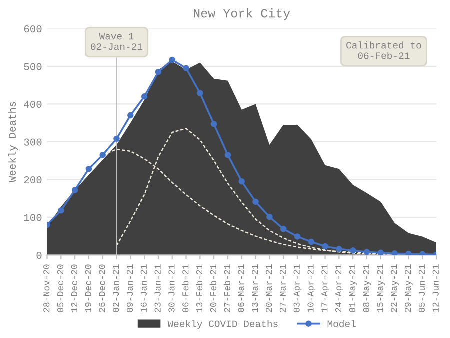 The width and height of the screenshot is (450, 338). What do you see at coordinates (326, 288) in the screenshot?
I see `x-tick-label: 17-Apr-21` at bounding box center [326, 288].